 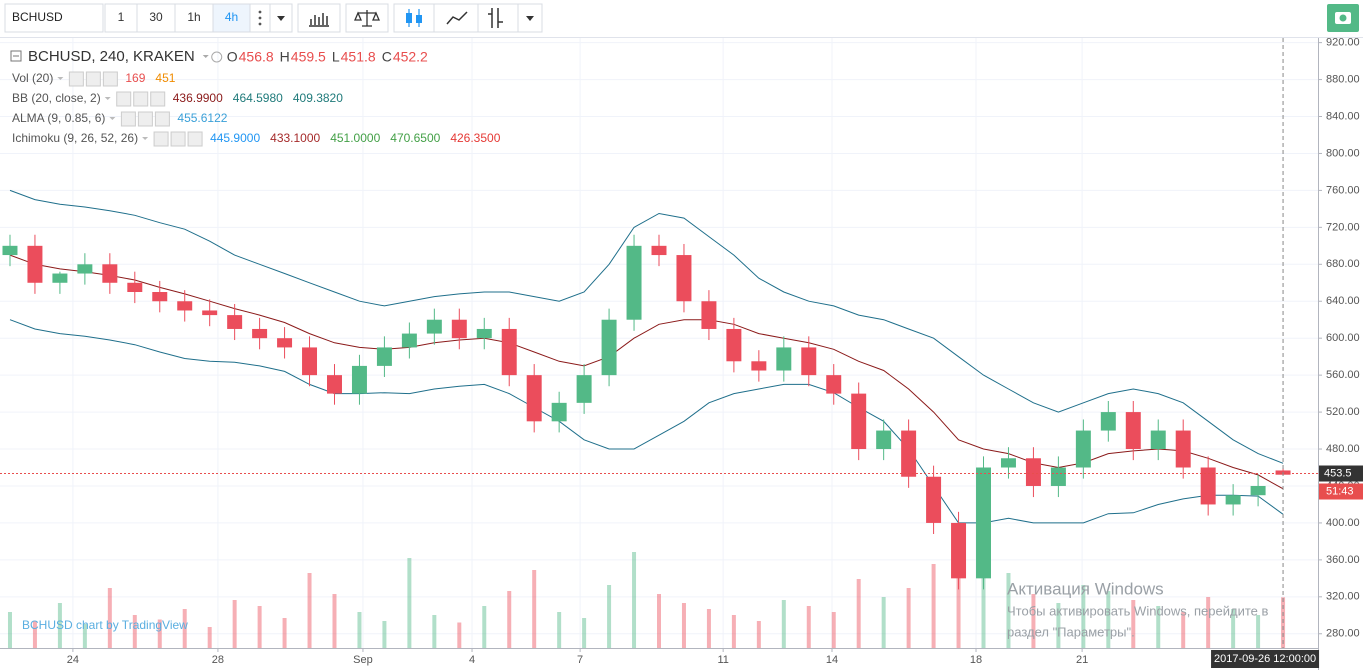 What do you see at coordinates (414, 18) in the screenshot?
I see `candles-button` at bounding box center [414, 18].